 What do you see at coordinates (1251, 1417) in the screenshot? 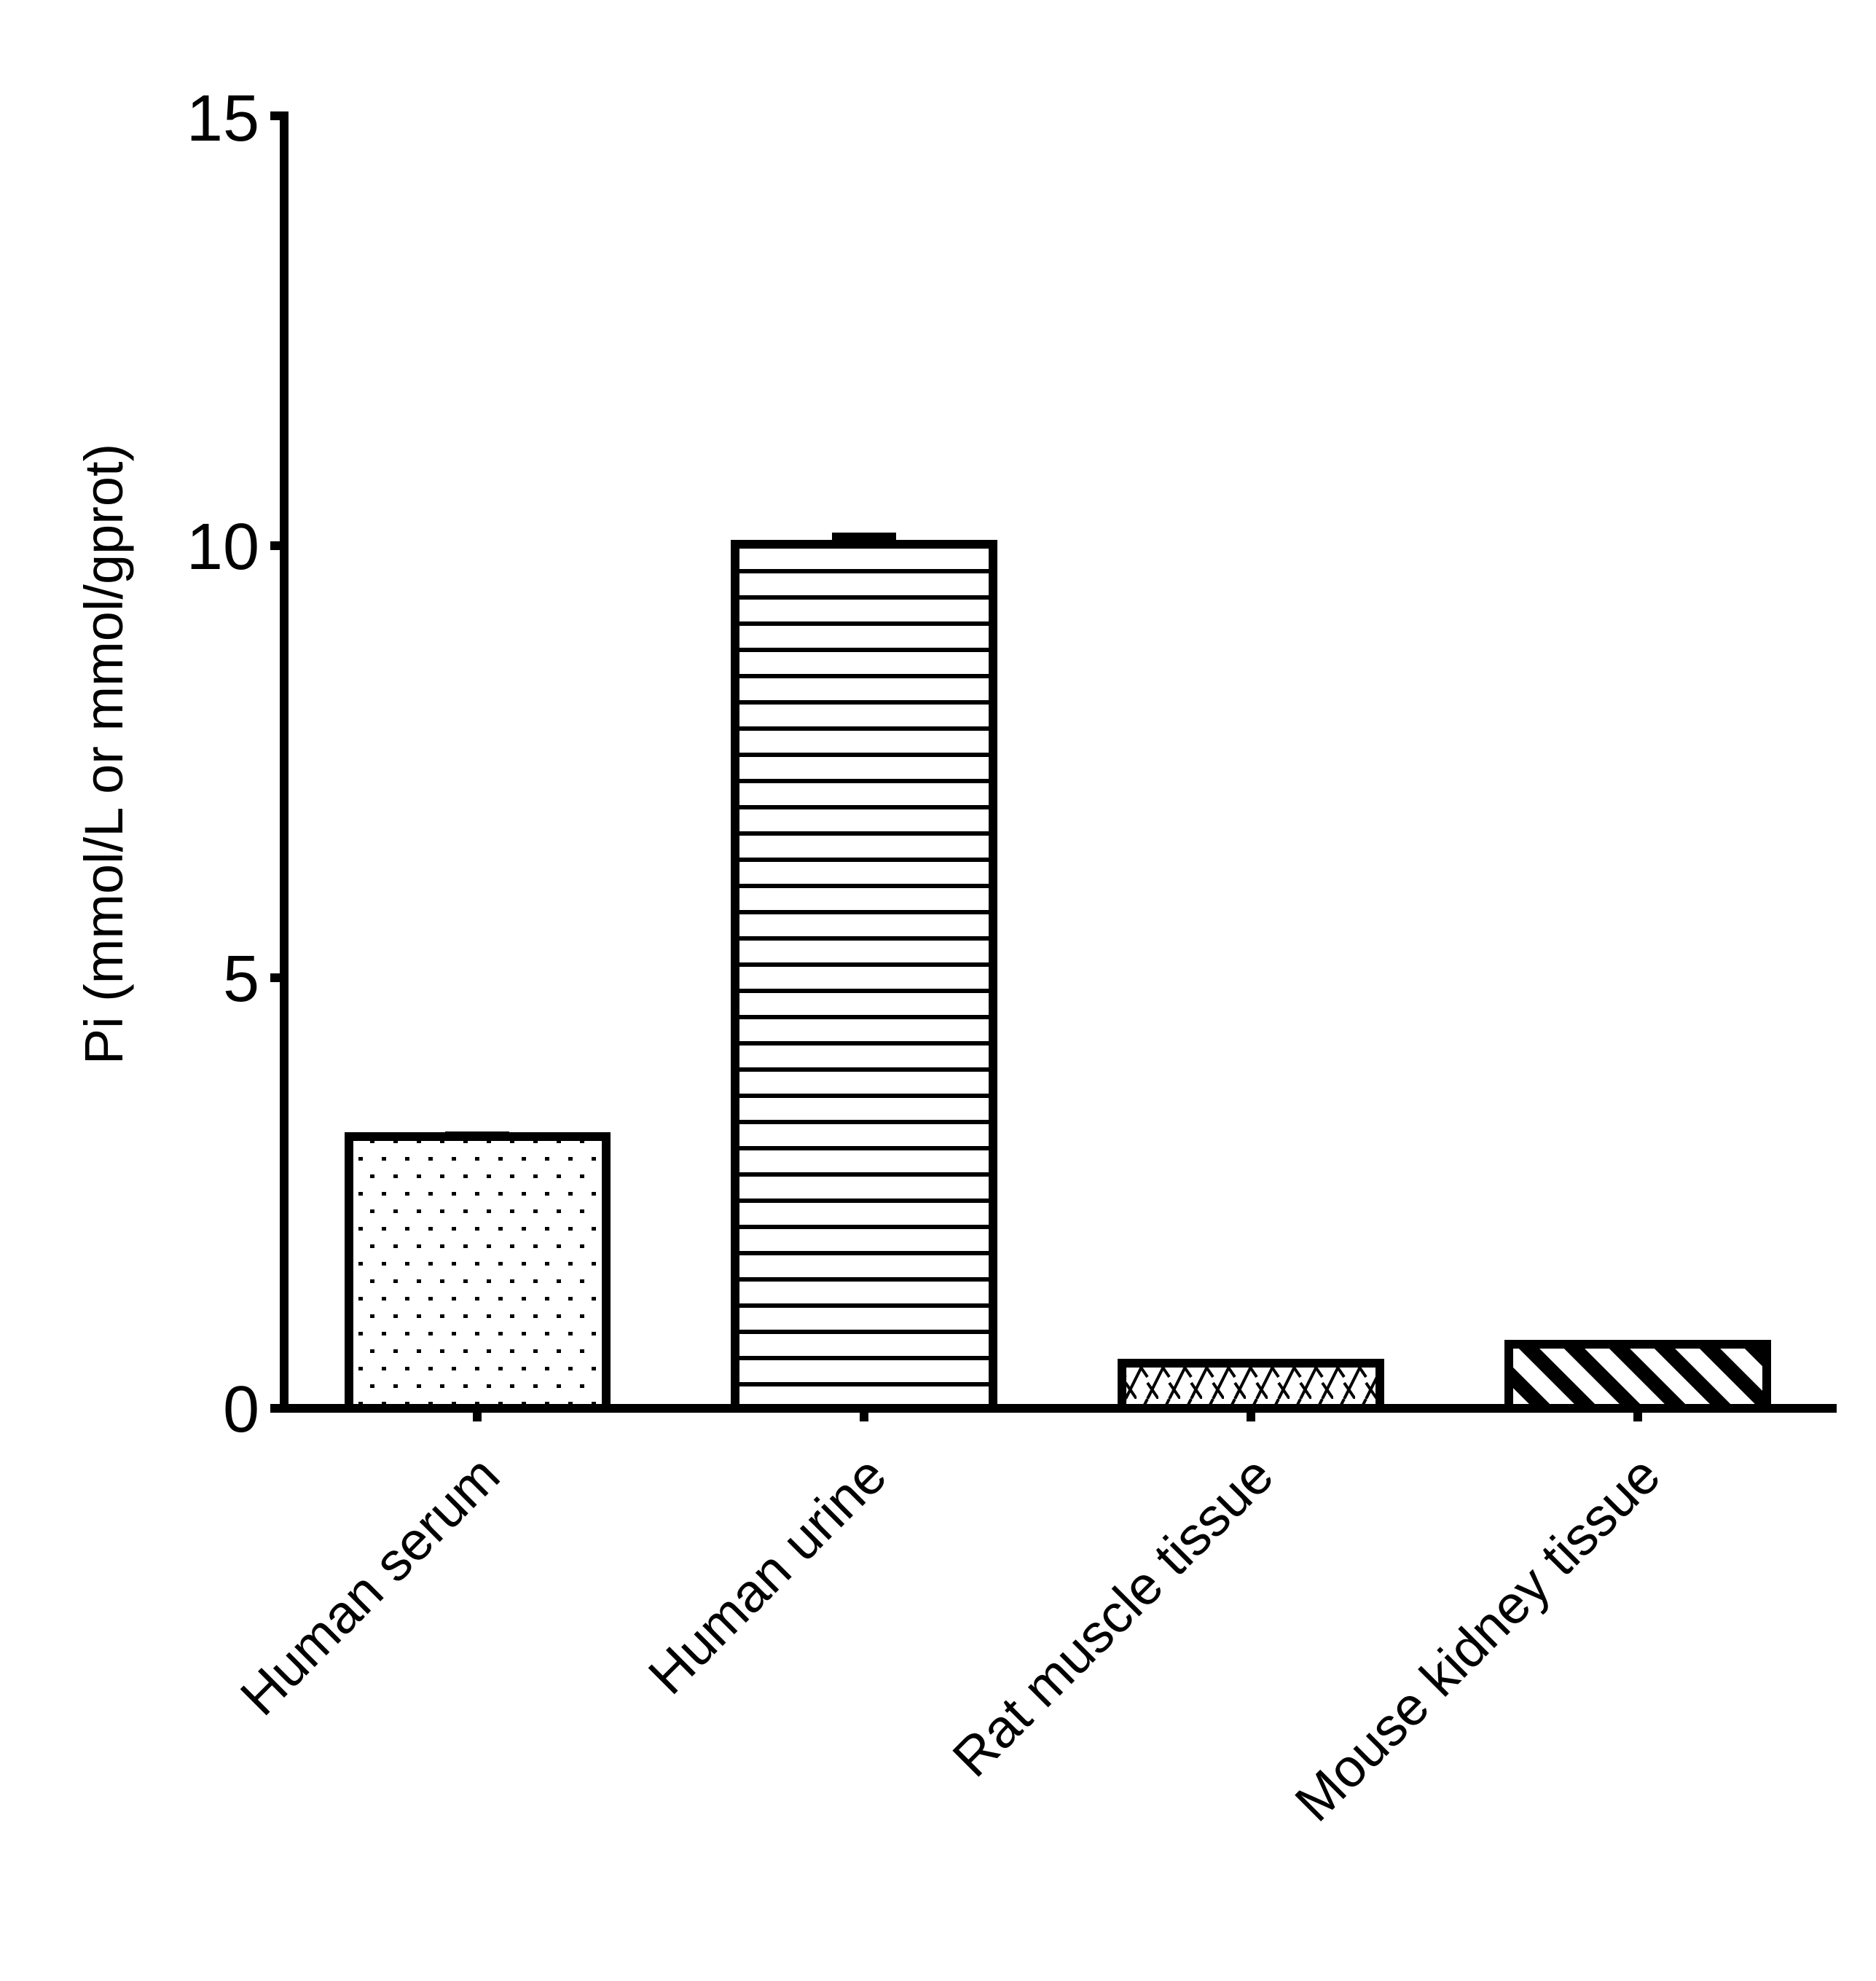
I see `x-tick-rat-muscle-tissue` at bounding box center [1251, 1417].